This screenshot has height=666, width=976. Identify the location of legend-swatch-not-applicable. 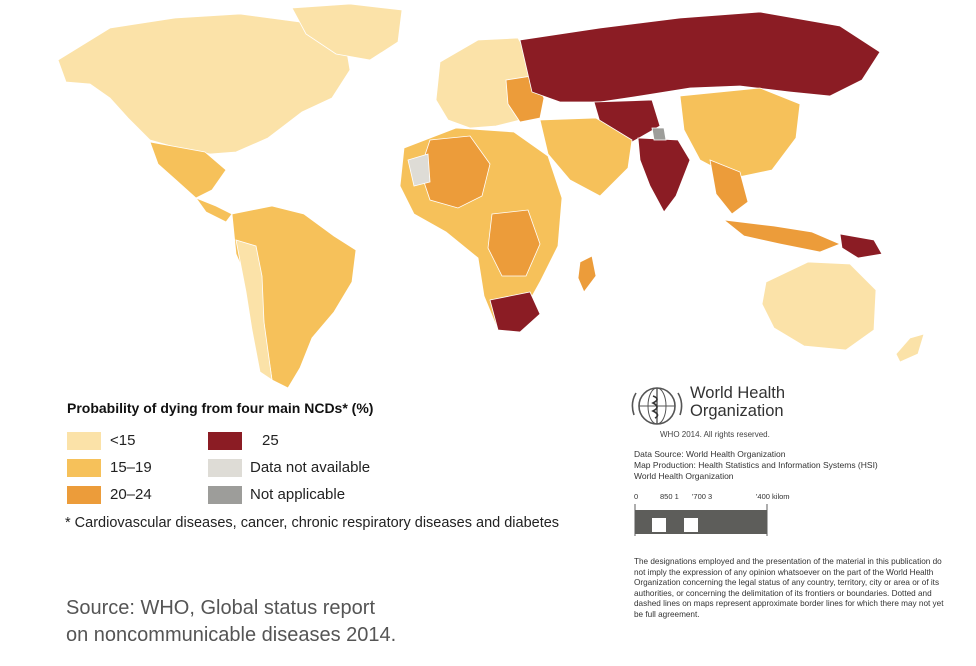
(225, 495).